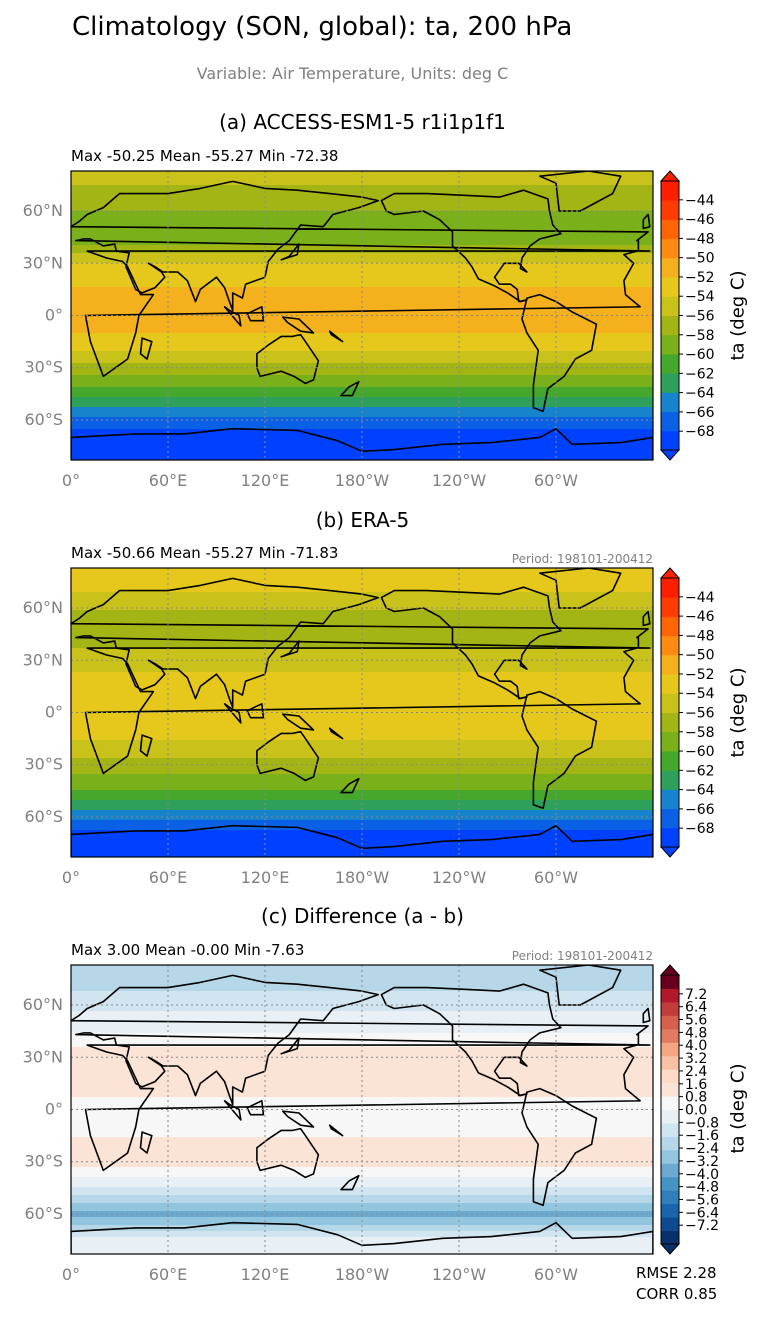  What do you see at coordinates (459, 1274) in the screenshot?
I see `lon-tick-label: 120°W` at bounding box center [459, 1274].